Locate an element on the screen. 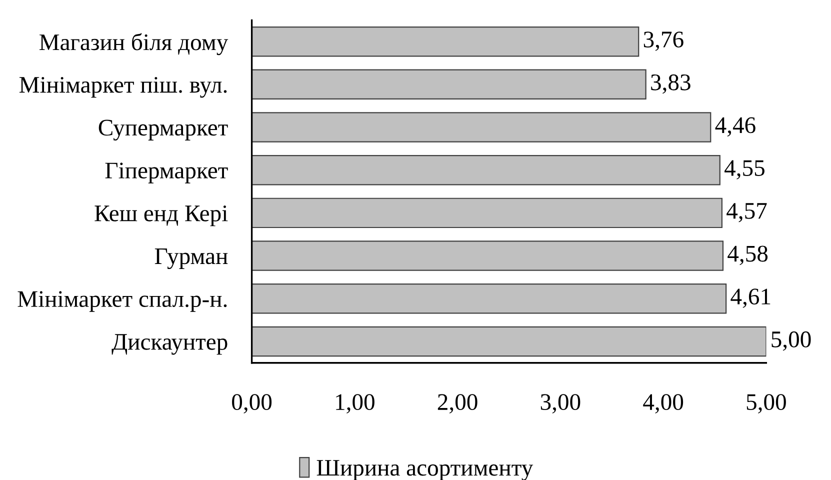 The width and height of the screenshot is (831, 480). y-tick-label: Супермаркет is located at coordinates (163, 130).